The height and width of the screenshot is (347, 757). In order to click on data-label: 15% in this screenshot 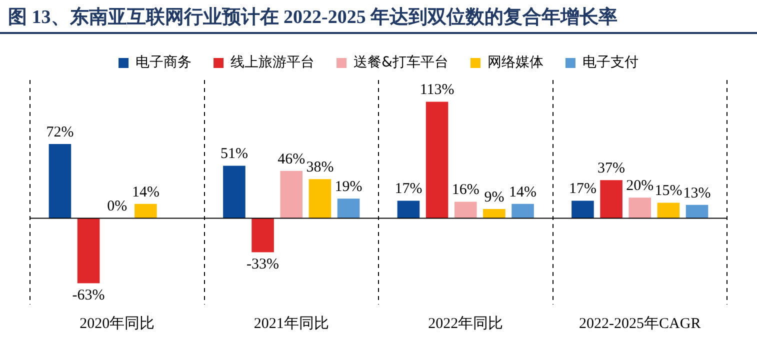, I will do `click(668, 191)`.